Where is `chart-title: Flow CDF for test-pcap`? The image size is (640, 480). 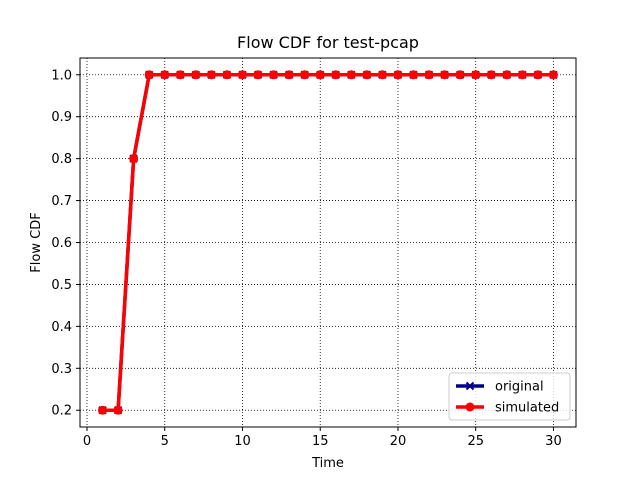
chart-title: Flow CDF for test-pcap is located at coordinates (328, 42).